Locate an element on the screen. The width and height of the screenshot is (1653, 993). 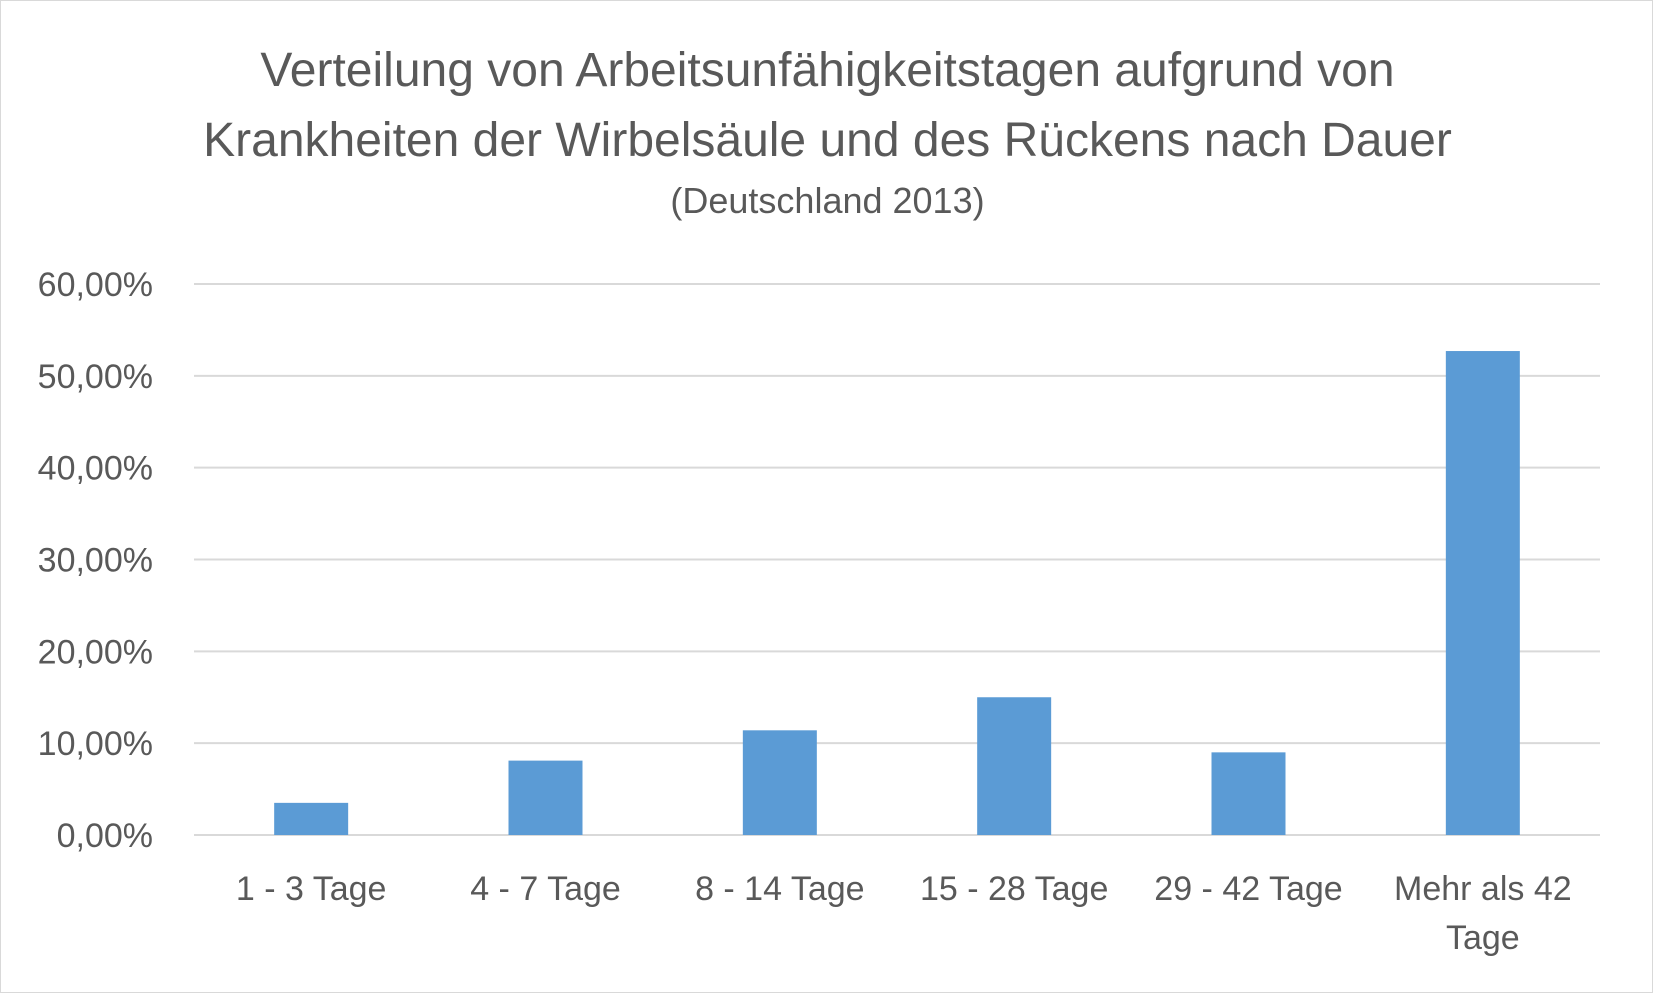
x-category-label: 4 - 7 Tage is located at coordinates (545, 889).